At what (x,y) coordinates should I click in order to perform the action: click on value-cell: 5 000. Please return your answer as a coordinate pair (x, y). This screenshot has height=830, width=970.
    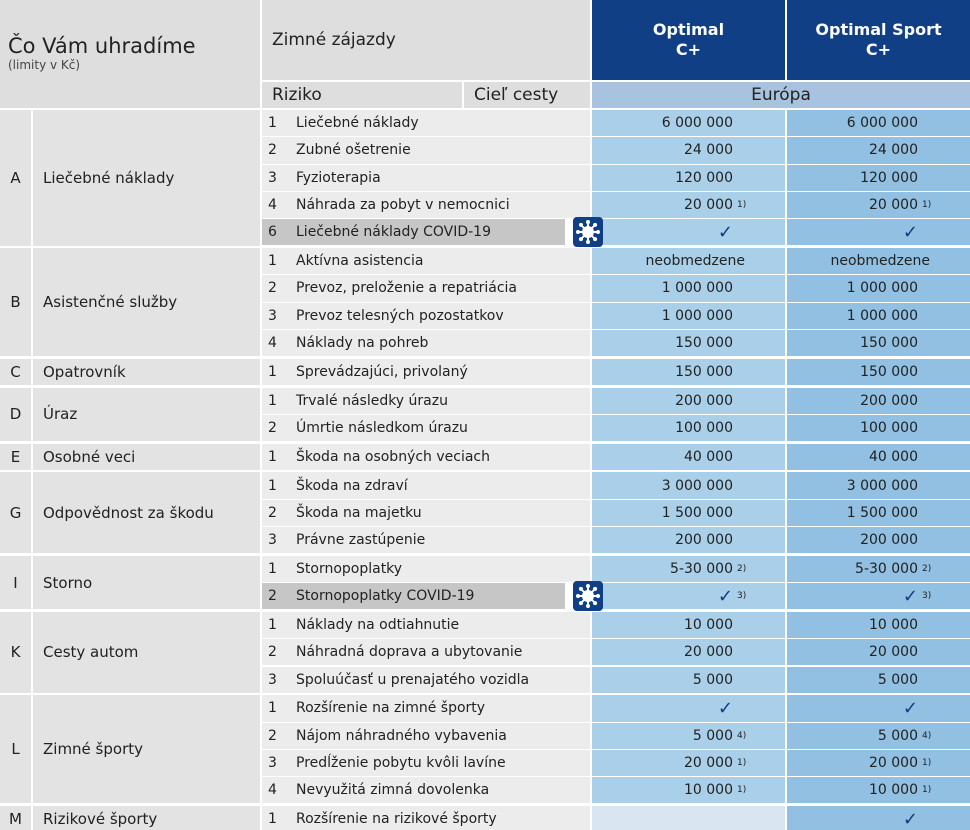
    Looking at the image, I should click on (688, 679).